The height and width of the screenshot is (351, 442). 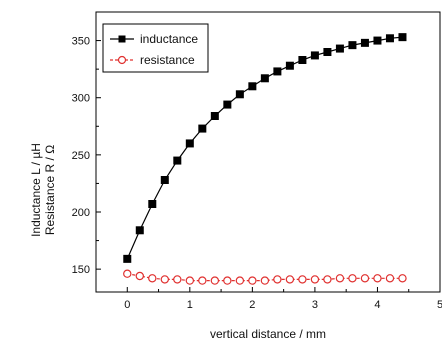 I want to click on legend-resistance-marker, so click(x=122, y=60).